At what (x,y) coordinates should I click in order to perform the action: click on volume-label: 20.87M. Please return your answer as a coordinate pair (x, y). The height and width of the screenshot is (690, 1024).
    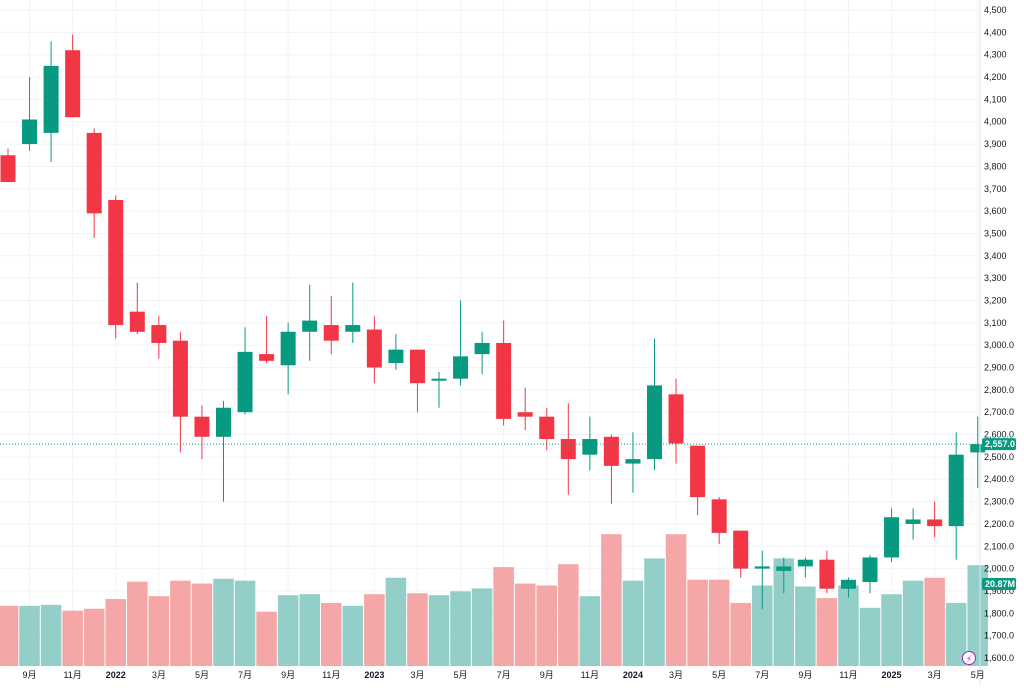
    Looking at the image, I should click on (1000, 584).